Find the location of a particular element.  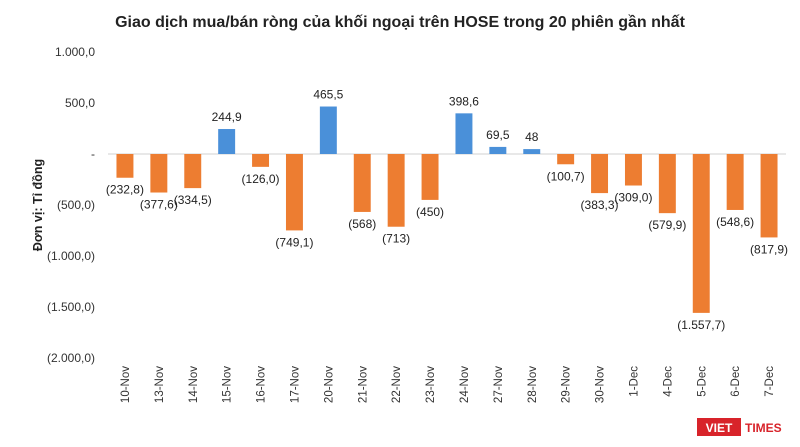

x-tick-label: 10-Nov is located at coordinates (126, 384).